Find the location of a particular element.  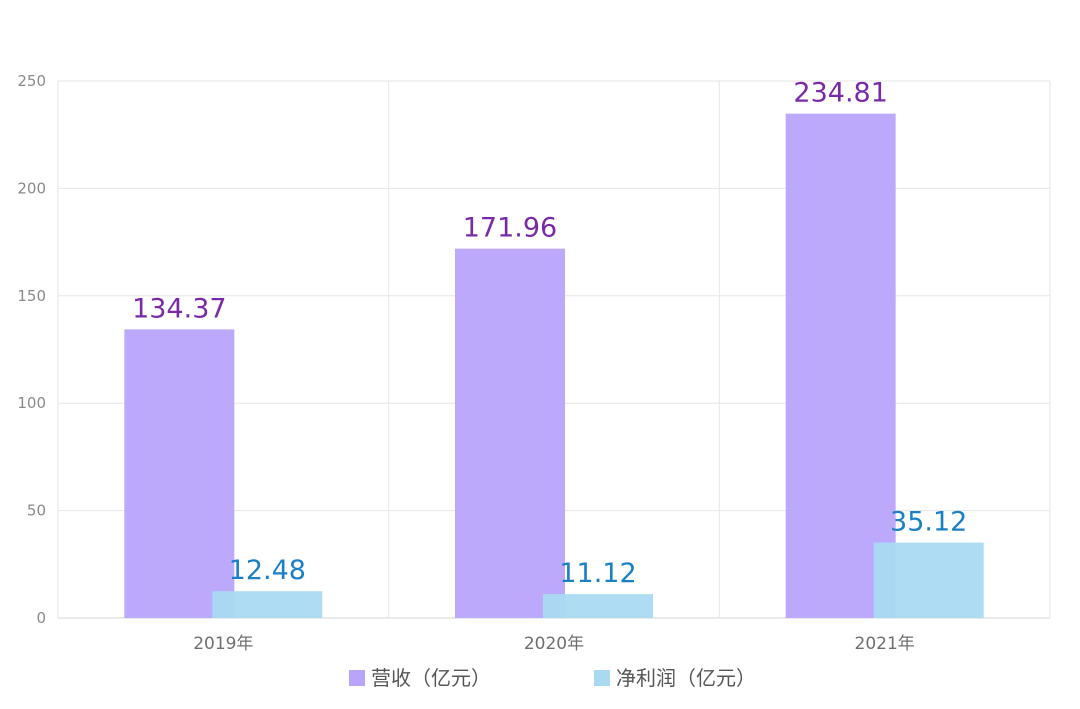

x-tick-label: 2021年 is located at coordinates (885, 644).